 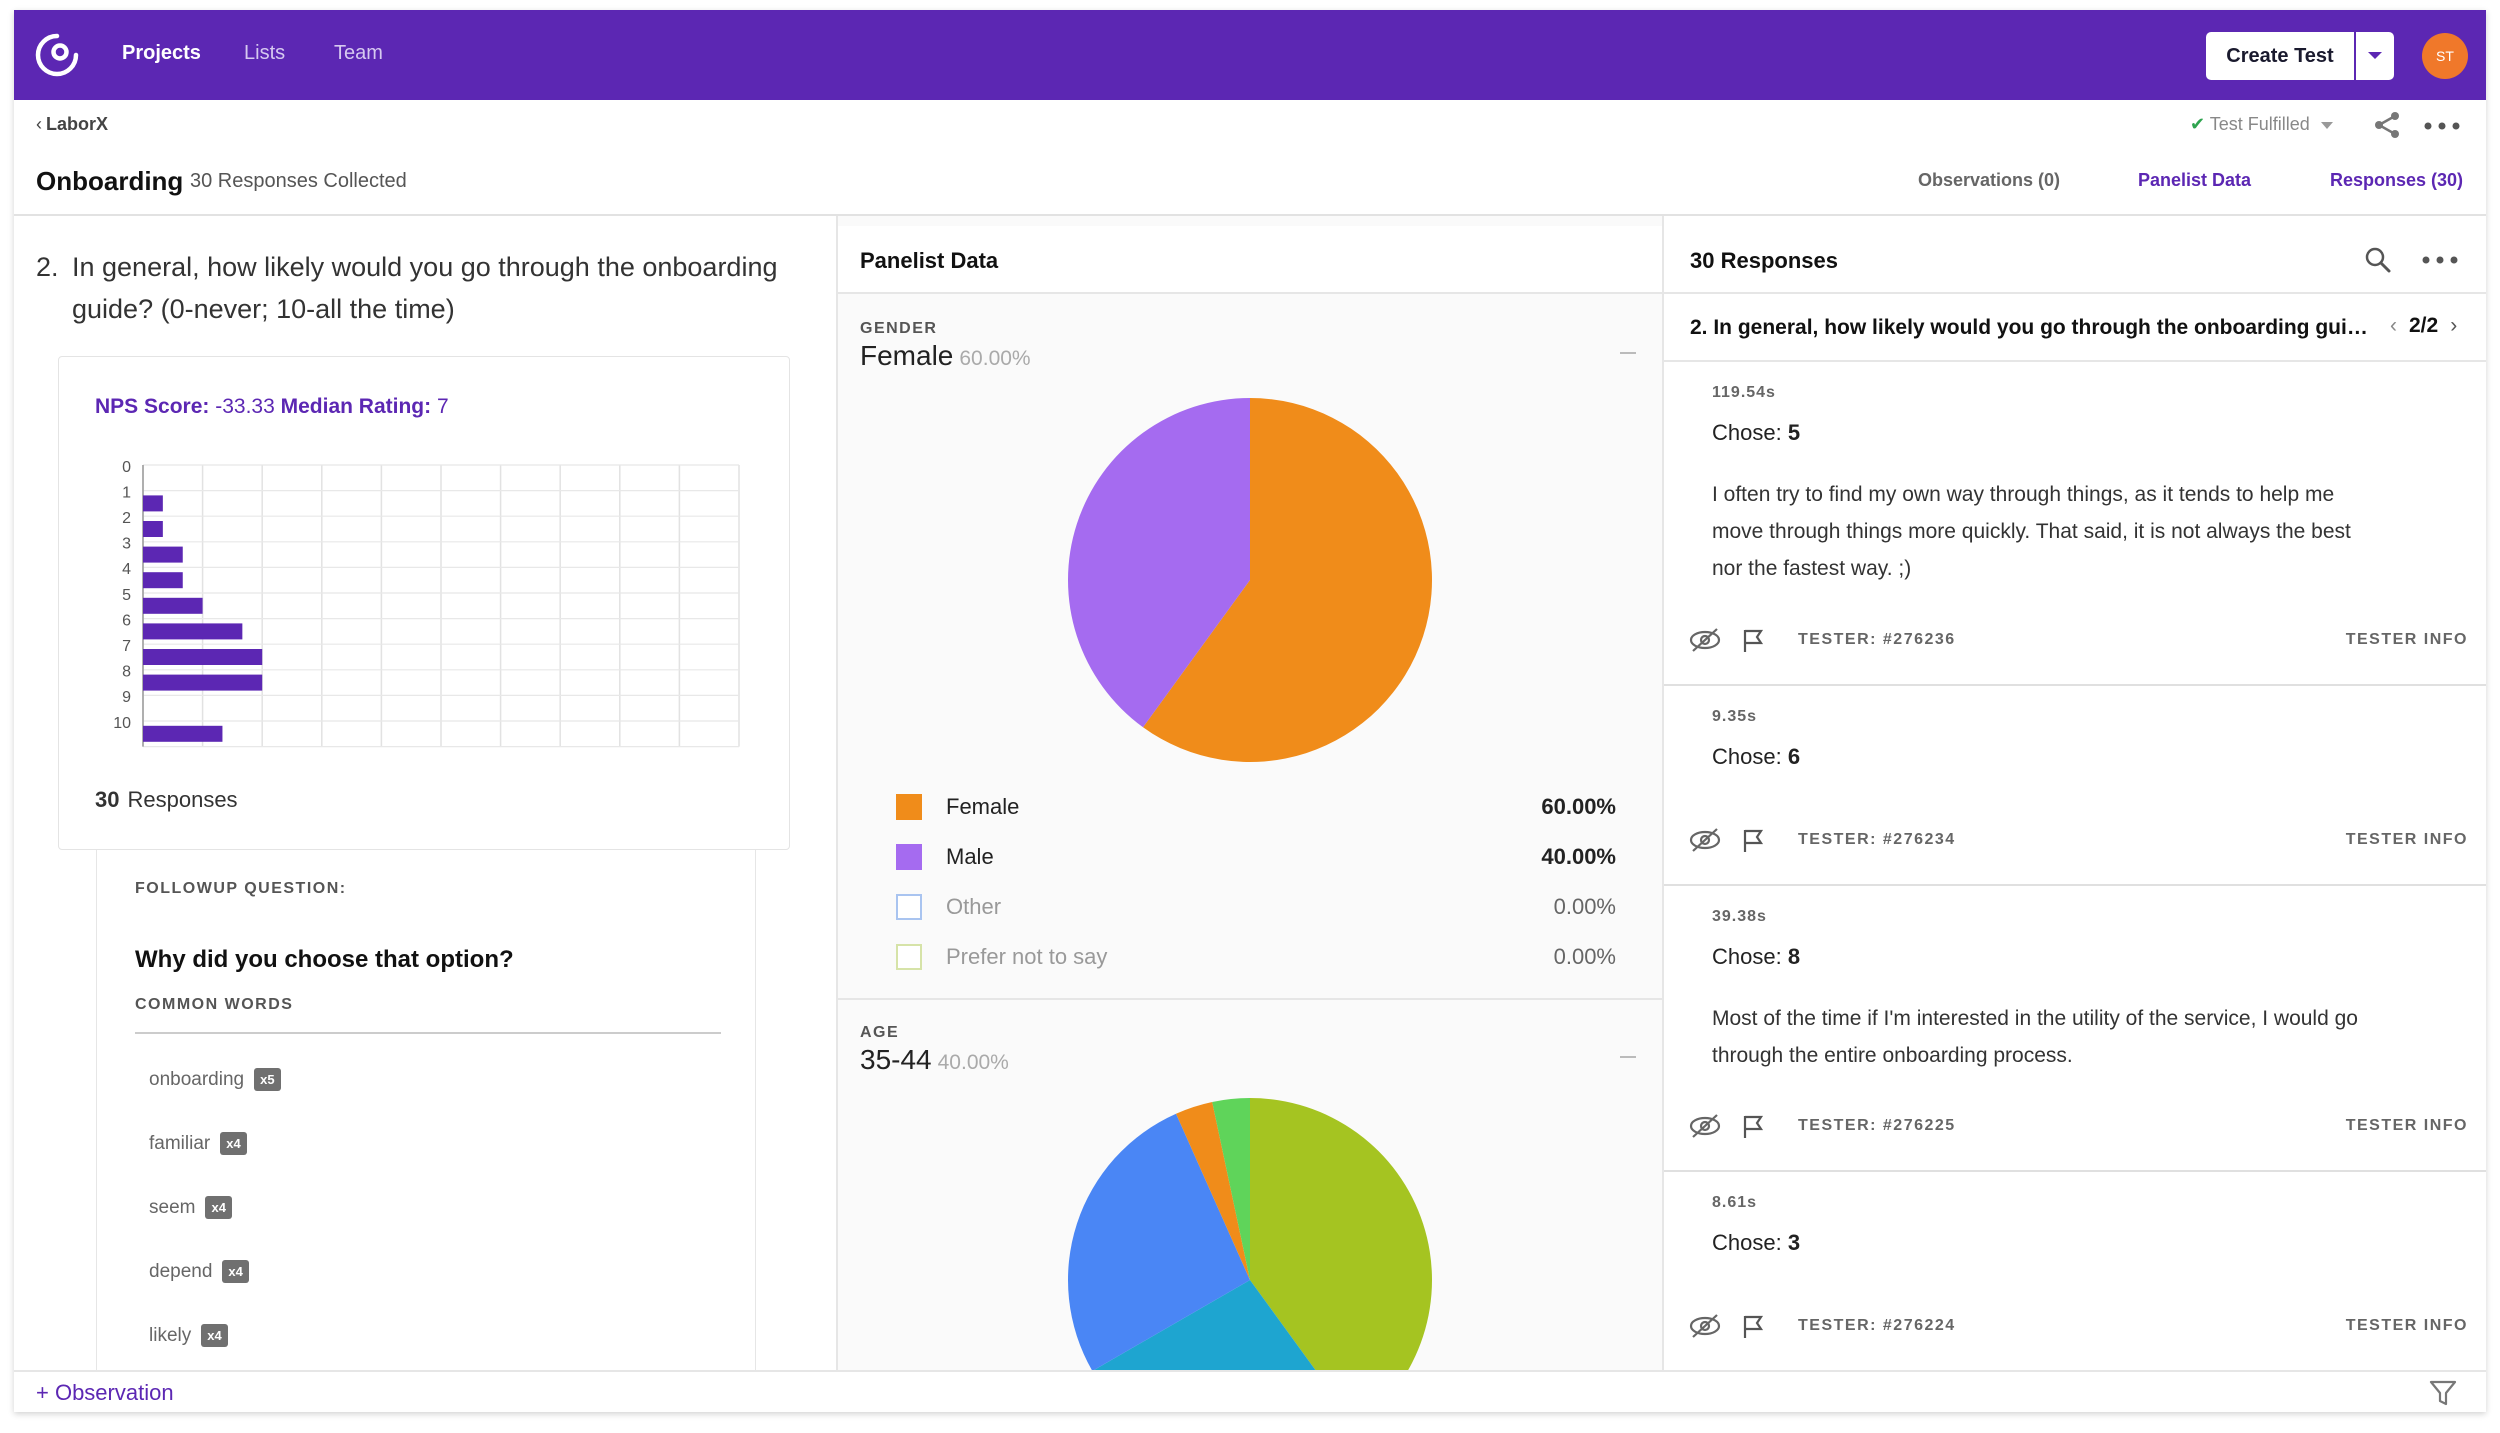 I want to click on collapse-age-icon, so click(x=1628, y=1057).